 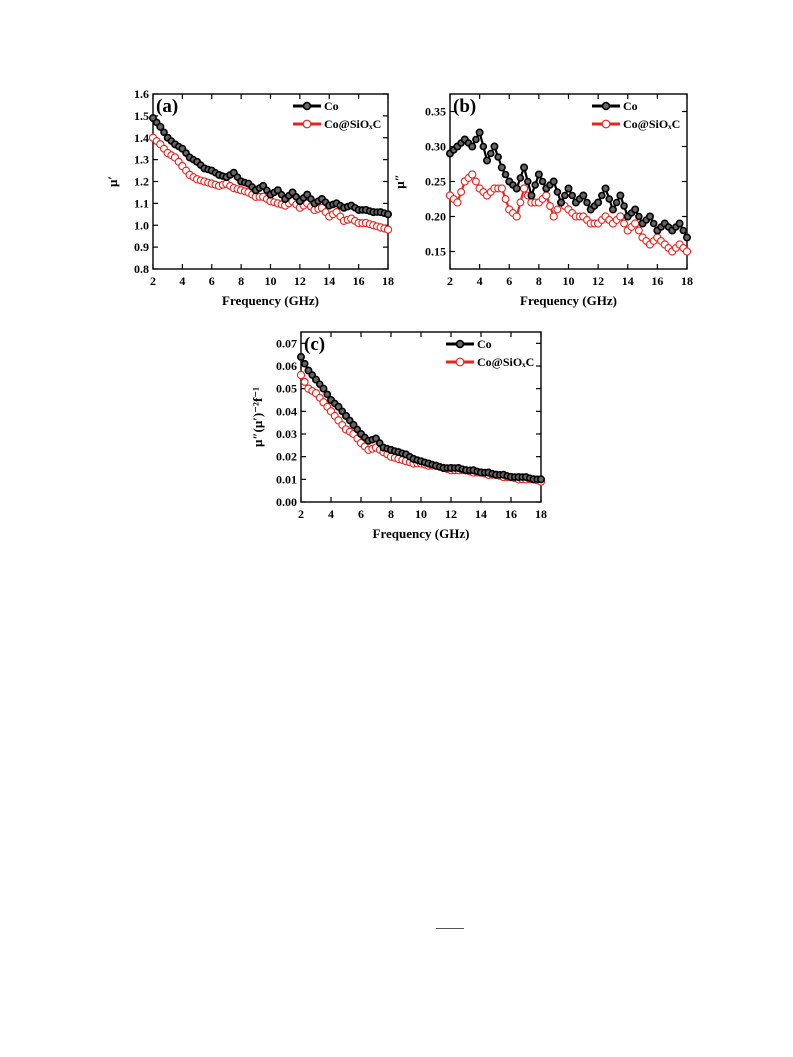 I want to click on chart-c-ytick-label: 0.04, so click(x=286, y=411).